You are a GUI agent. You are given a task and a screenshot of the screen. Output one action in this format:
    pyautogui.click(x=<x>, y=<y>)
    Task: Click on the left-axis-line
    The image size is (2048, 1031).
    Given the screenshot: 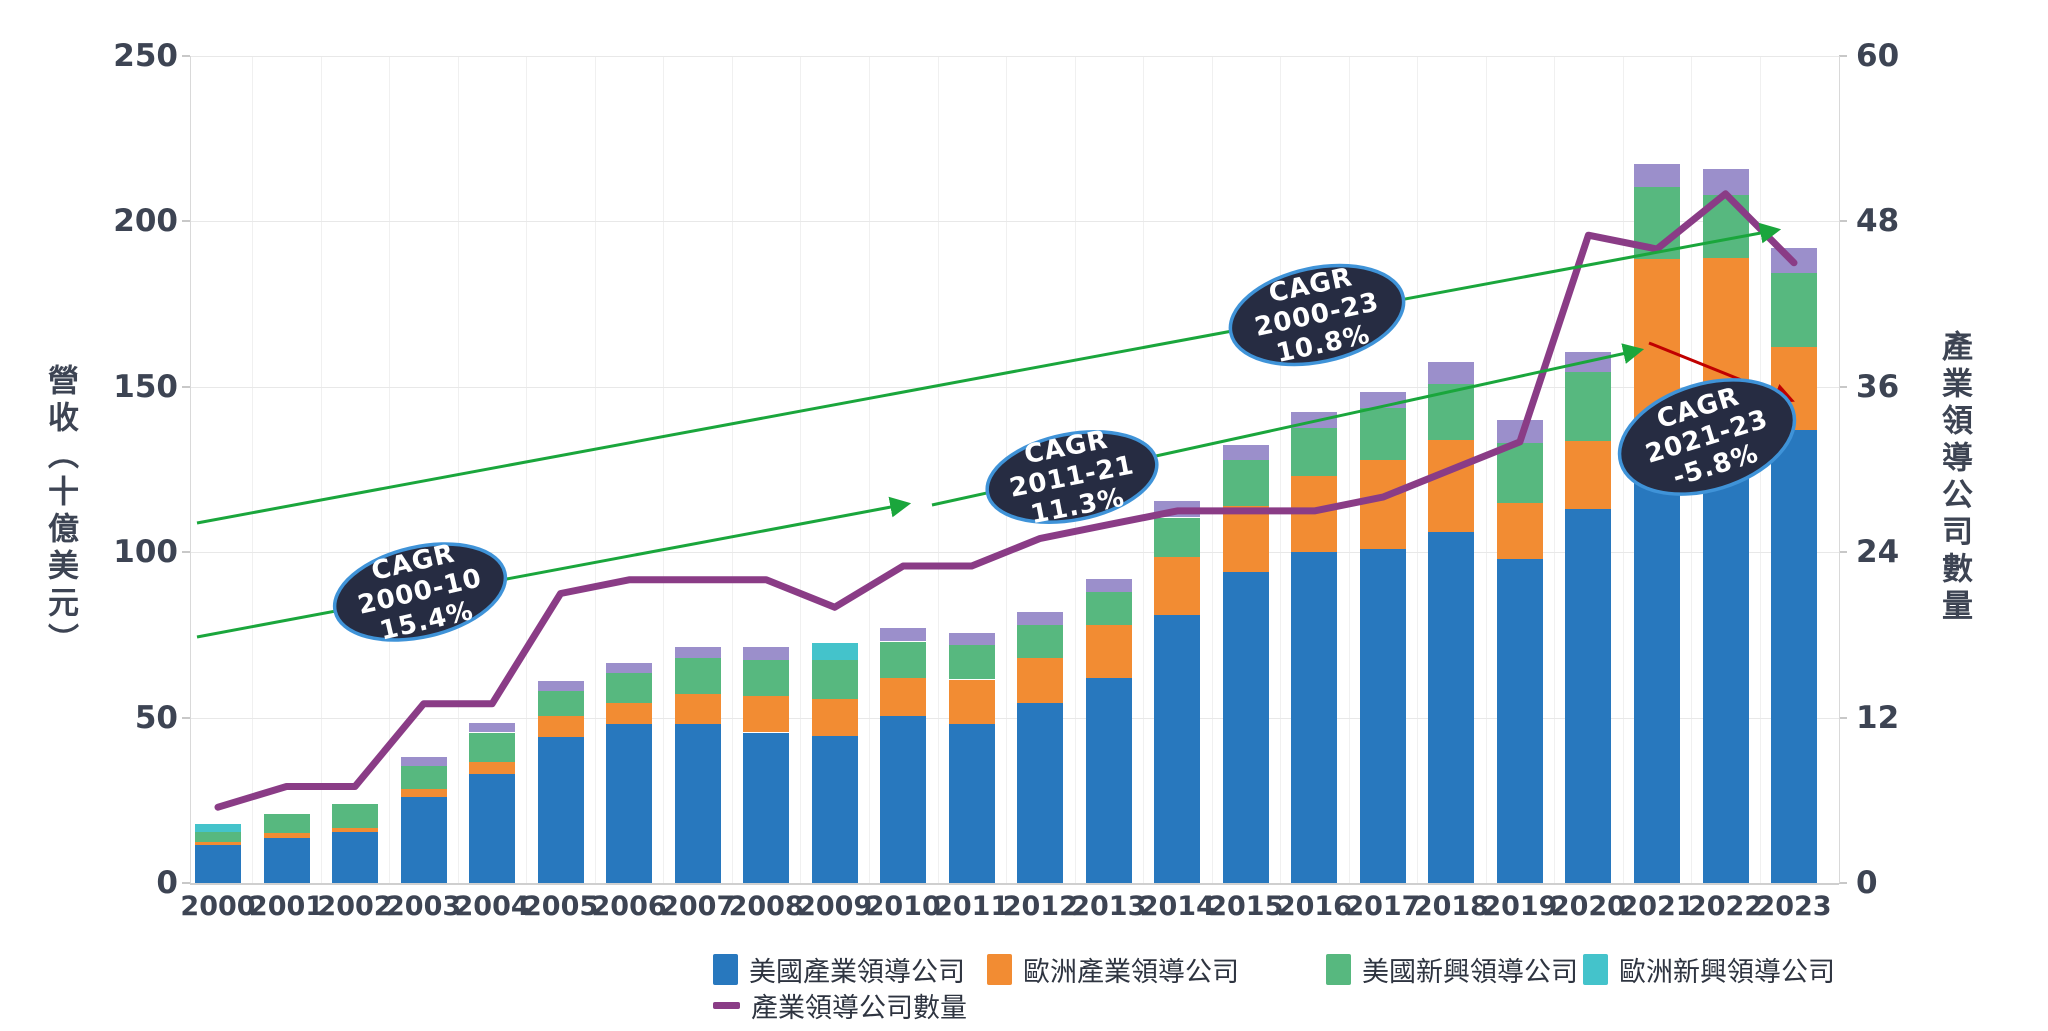 What is the action you would take?
    pyautogui.click(x=190, y=469)
    